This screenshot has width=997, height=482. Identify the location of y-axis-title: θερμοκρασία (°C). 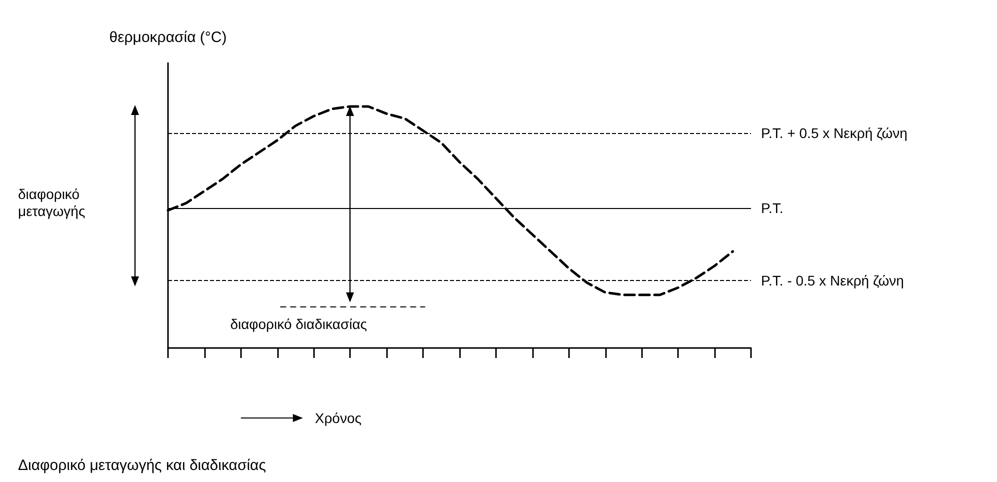
(168, 37).